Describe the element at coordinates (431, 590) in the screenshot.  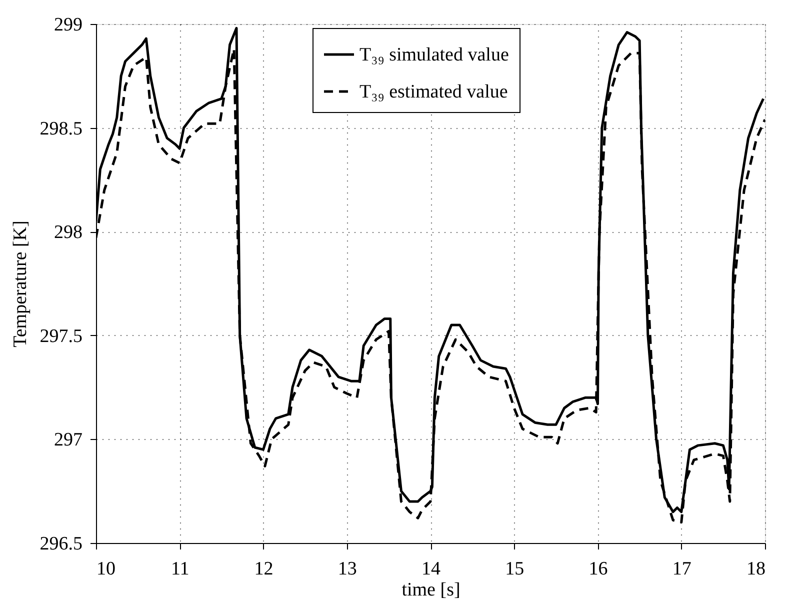
I see `x-axis-title: time [s]` at that location.